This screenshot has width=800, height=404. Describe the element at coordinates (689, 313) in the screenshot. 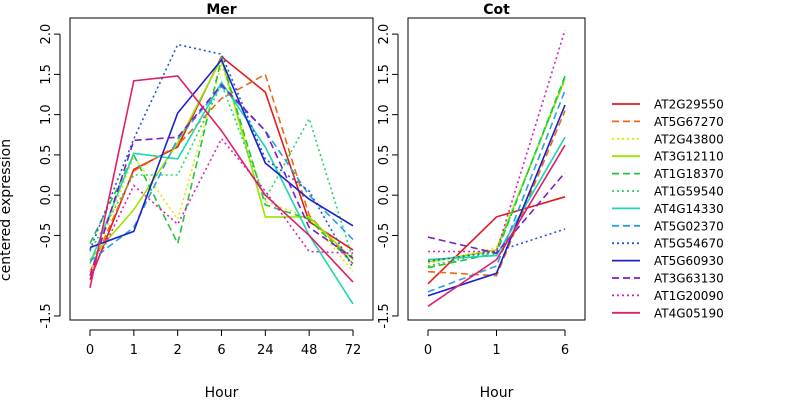

I see `legend-label: AT4G05190` at that location.